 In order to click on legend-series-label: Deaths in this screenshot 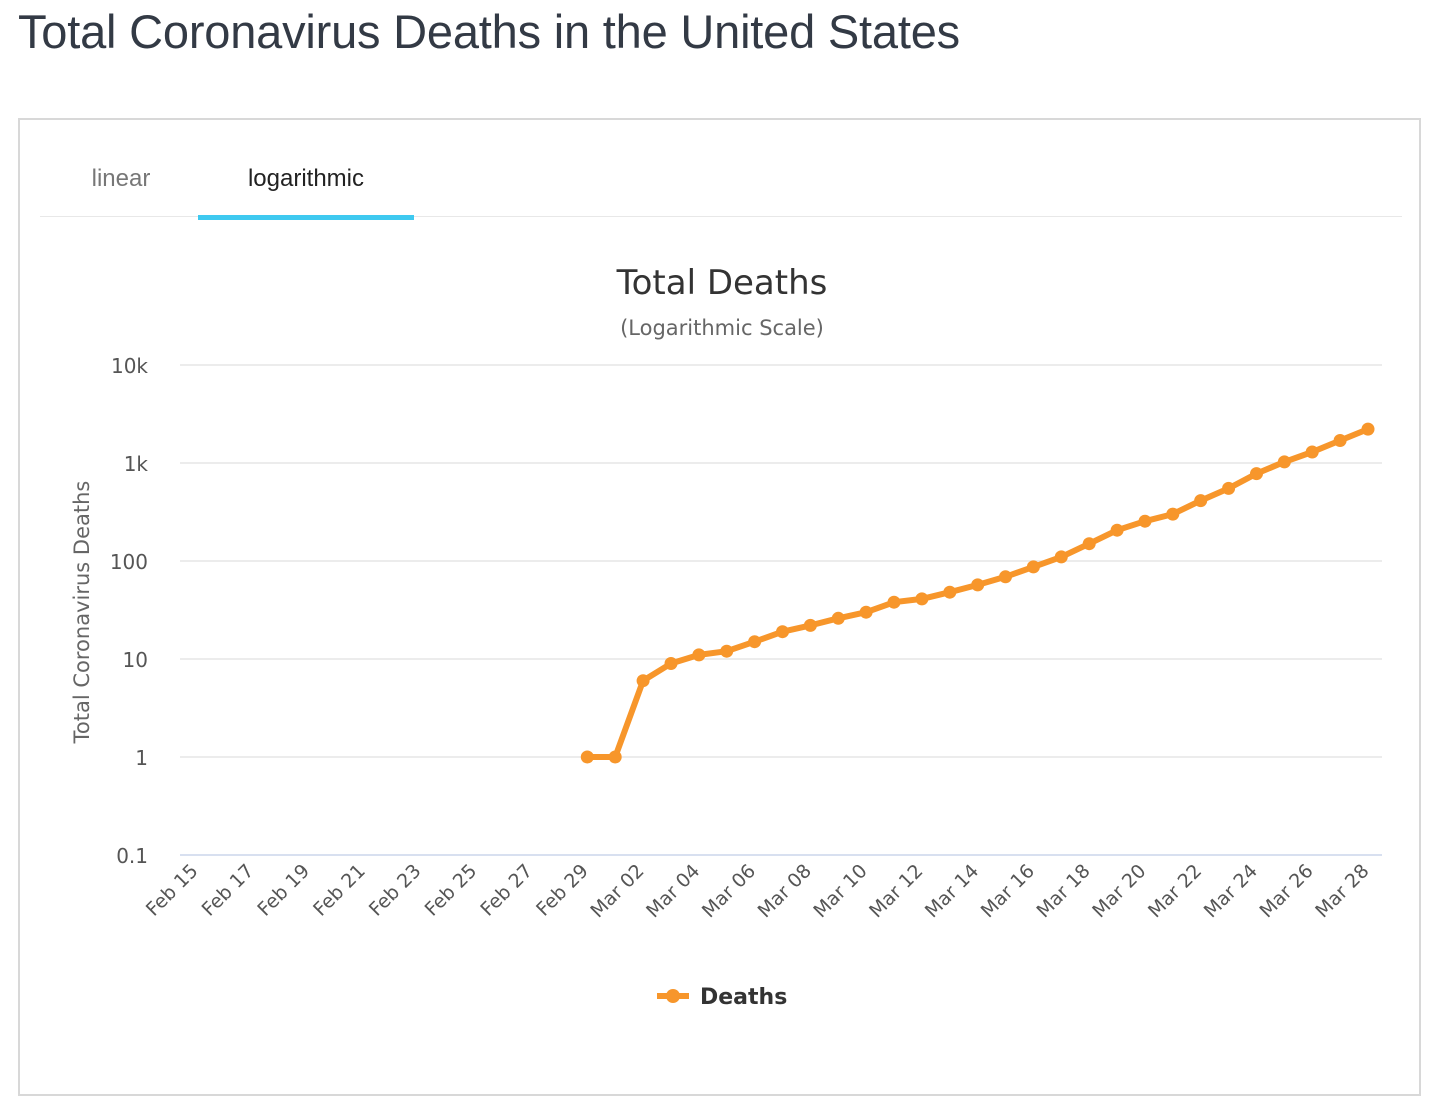, I will do `click(743, 997)`.